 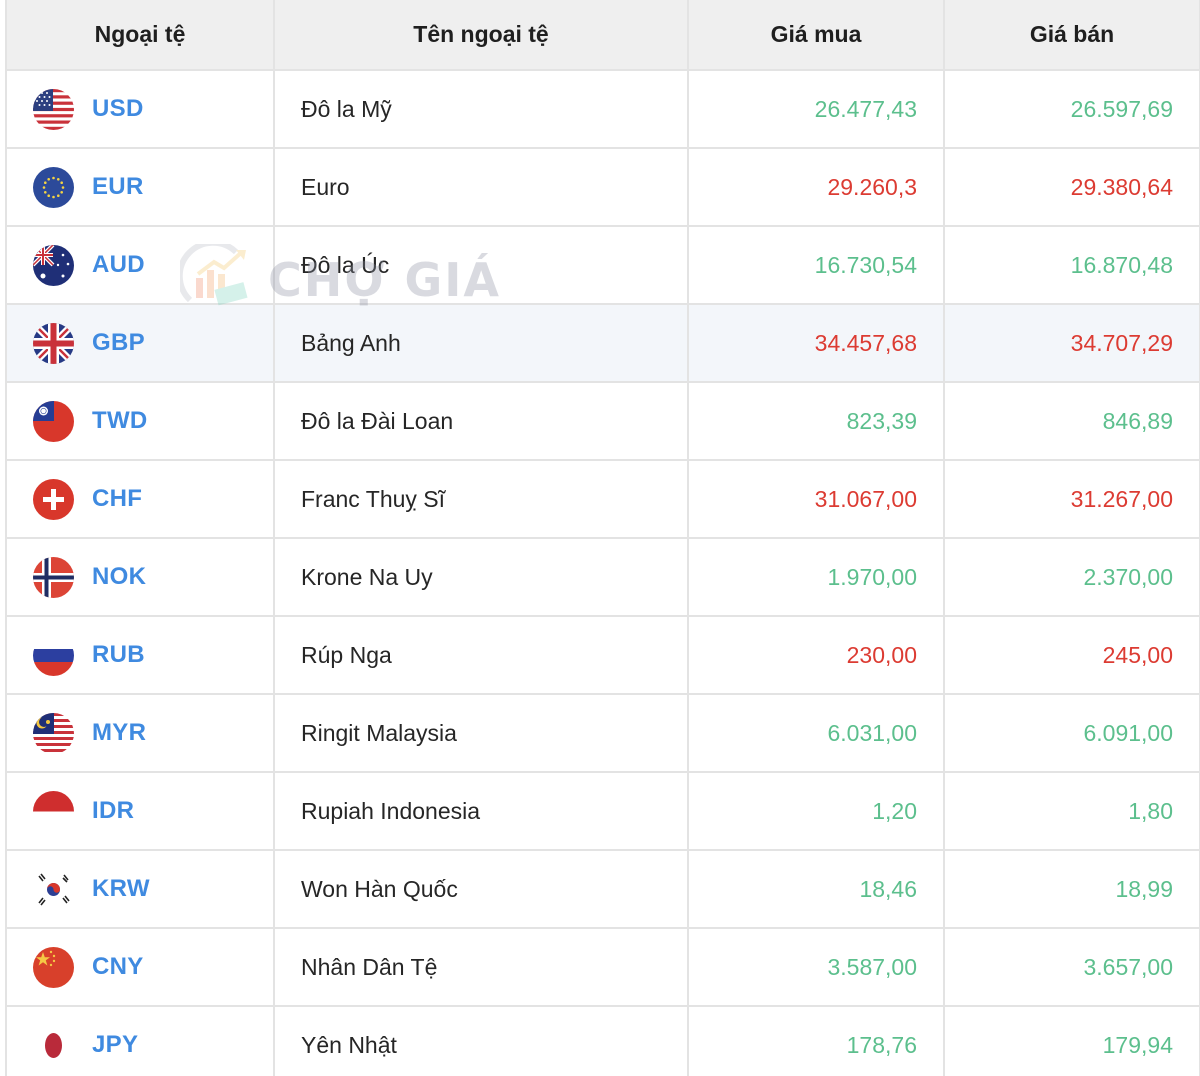 I want to click on my-flag-icon, so click(x=53, y=733).